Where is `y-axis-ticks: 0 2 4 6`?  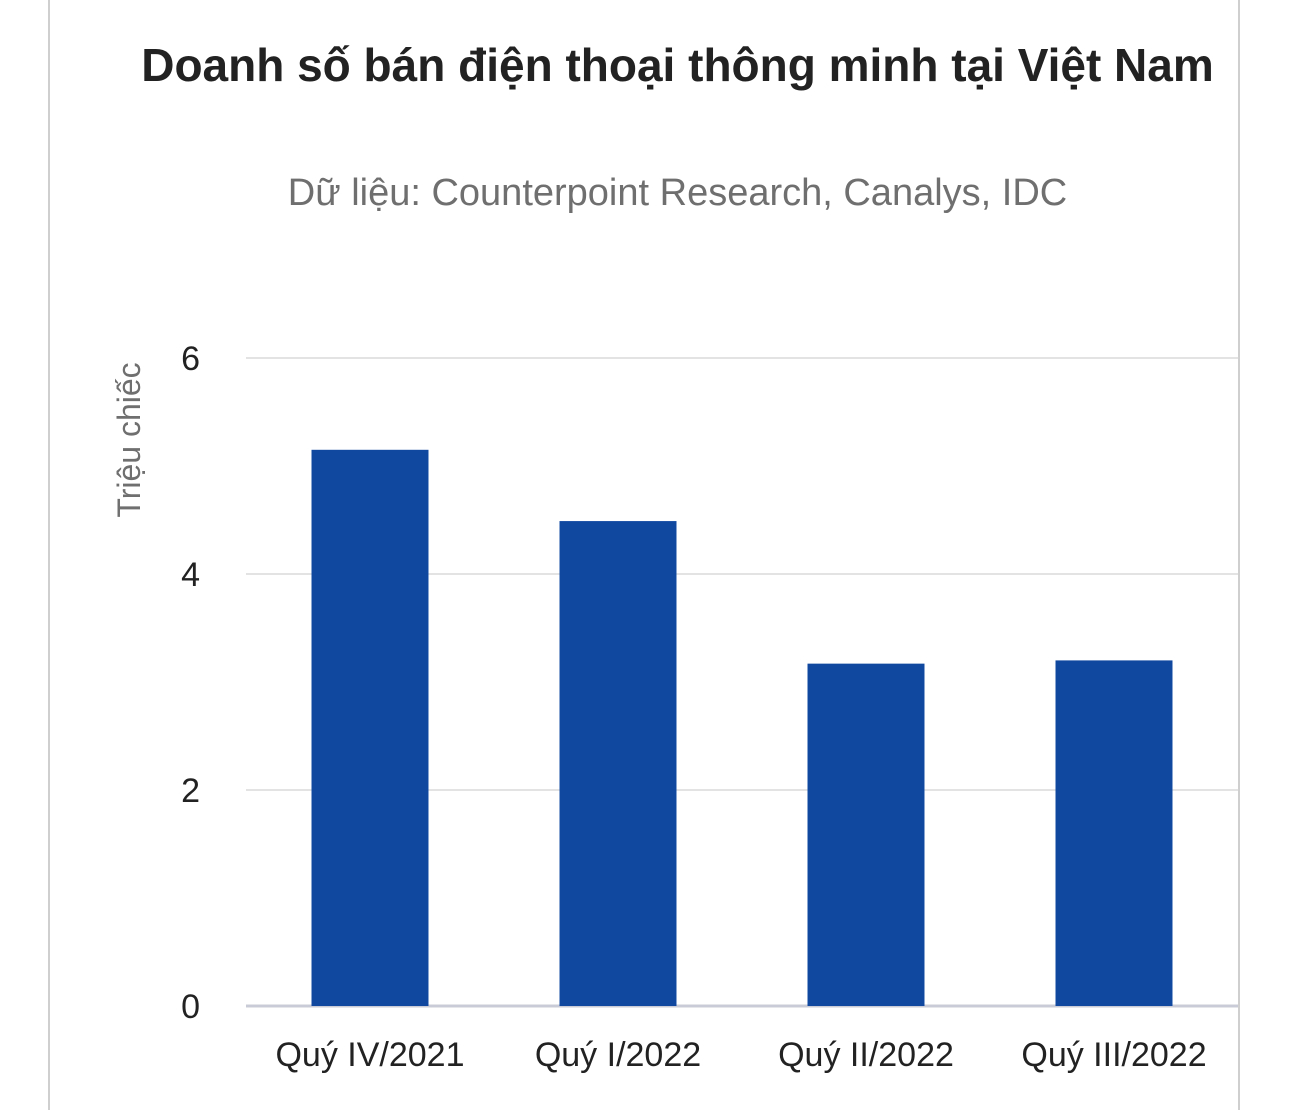 y-axis-ticks: 0 2 4 6 is located at coordinates (190, 683).